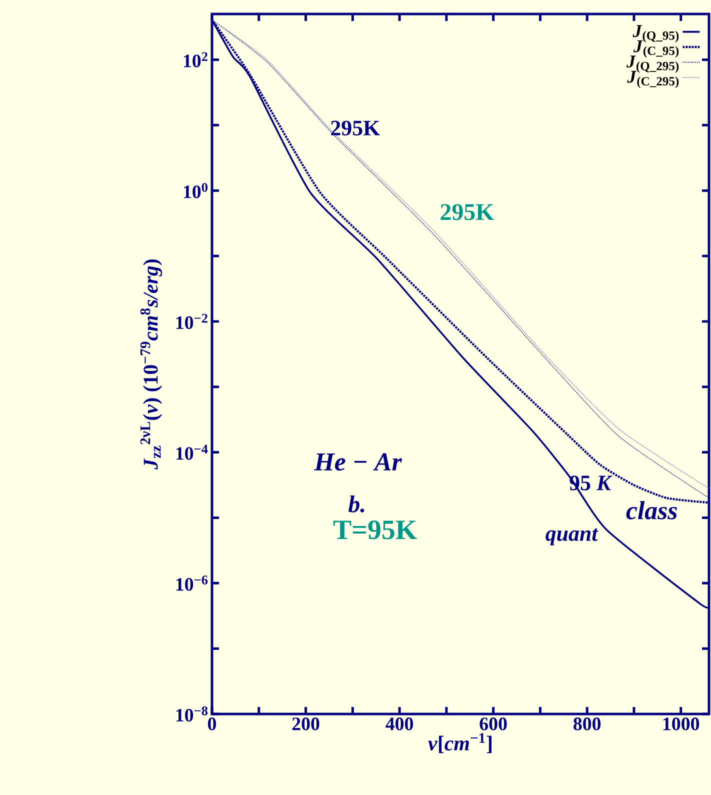 Image resolution: width=711 pixels, height=795 pixels. What do you see at coordinates (192, 322) in the screenshot?
I see `y-tick-label: 10$^{−2}$` at bounding box center [192, 322].